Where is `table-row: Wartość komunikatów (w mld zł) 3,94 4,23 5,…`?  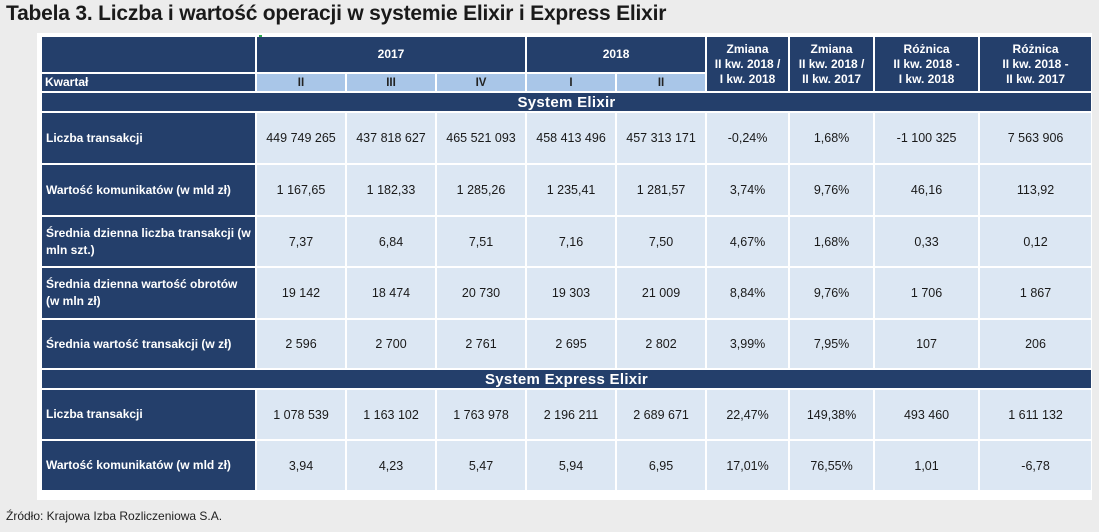 table-row: Wartość komunikatów (w mld zł) 3,94 4,23 5,… is located at coordinates (567, 465).